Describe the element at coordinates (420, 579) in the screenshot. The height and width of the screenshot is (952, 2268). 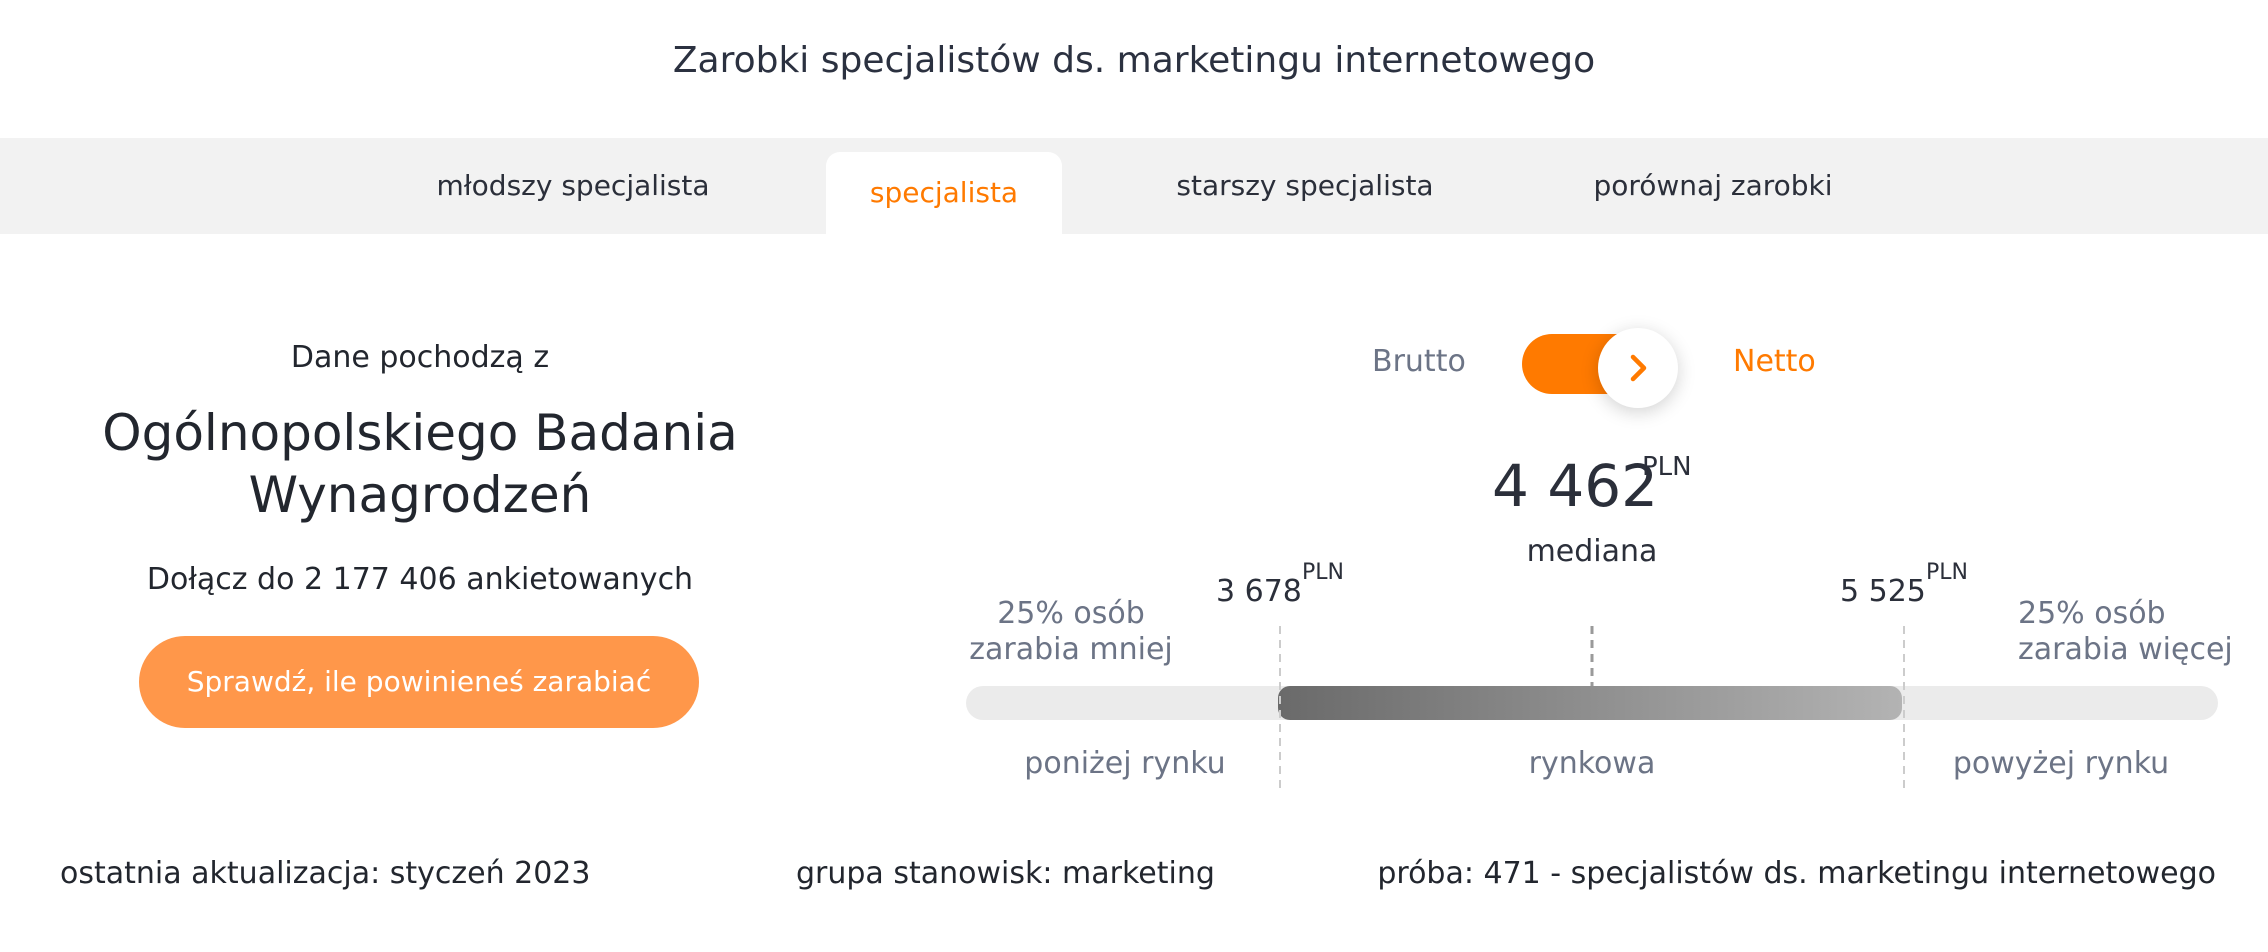
I see `join-text: Dołącz do 2 177 406 ankietowanych` at that location.